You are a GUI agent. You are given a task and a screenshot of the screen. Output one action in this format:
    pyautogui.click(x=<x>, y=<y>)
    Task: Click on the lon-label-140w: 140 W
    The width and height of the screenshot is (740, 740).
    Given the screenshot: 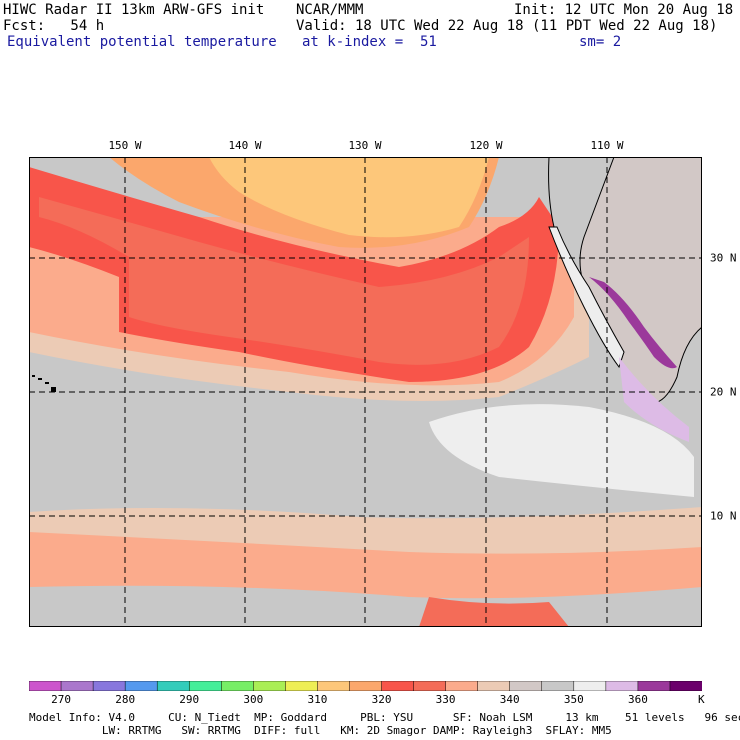 What is the action you would take?
    pyautogui.click(x=245, y=145)
    